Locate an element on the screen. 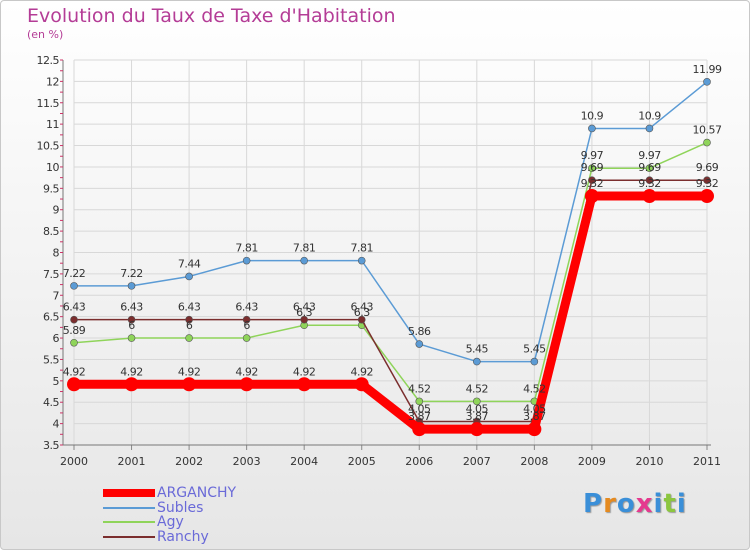 The image size is (750, 550). logo-letter: x is located at coordinates (644, 504).